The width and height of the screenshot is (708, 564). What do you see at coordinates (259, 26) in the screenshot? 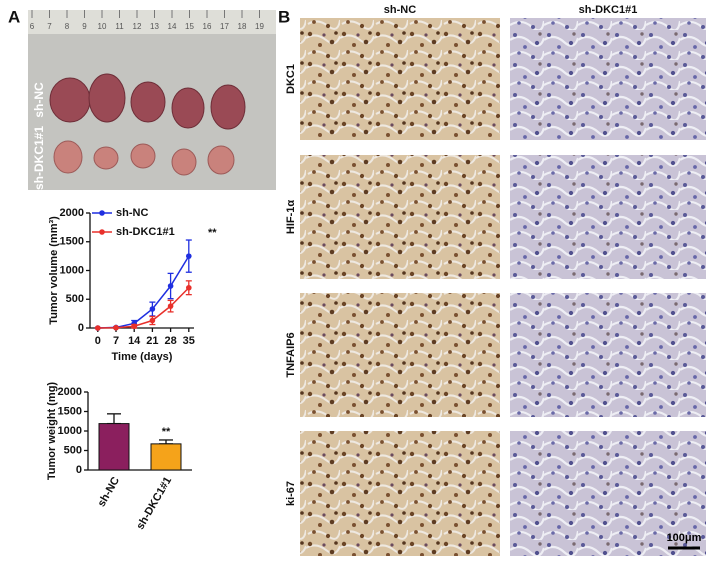
I see `ruler-number: 19` at bounding box center [259, 26].